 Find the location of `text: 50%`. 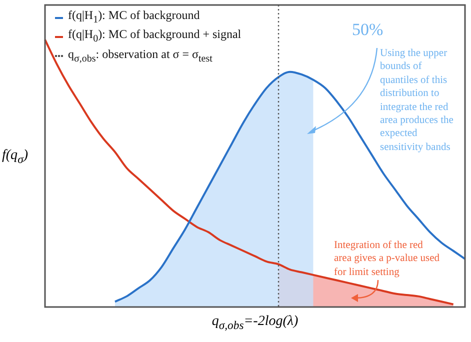

text: 50% is located at coordinates (368, 30).